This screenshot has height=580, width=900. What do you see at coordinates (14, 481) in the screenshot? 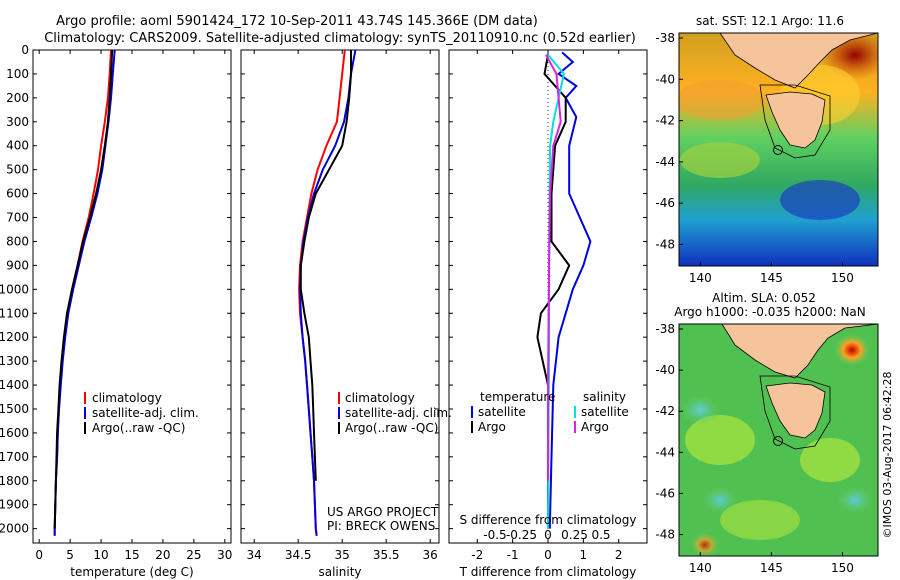
I see `depth-tick-label: 1800` at bounding box center [14, 481].